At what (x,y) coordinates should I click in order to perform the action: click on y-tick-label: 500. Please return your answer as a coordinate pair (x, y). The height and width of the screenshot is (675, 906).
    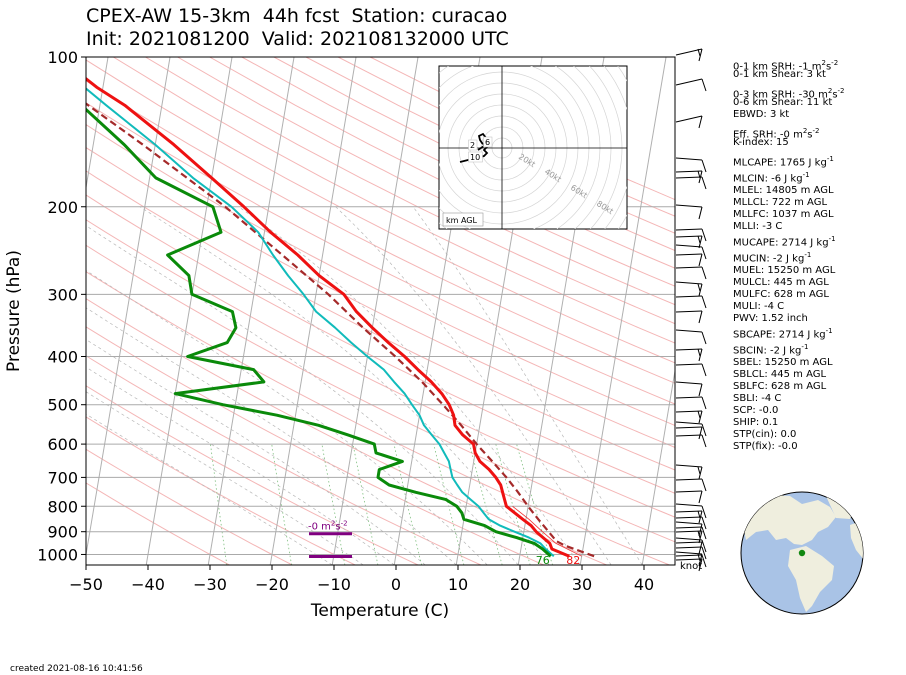
    Looking at the image, I should click on (62, 405).